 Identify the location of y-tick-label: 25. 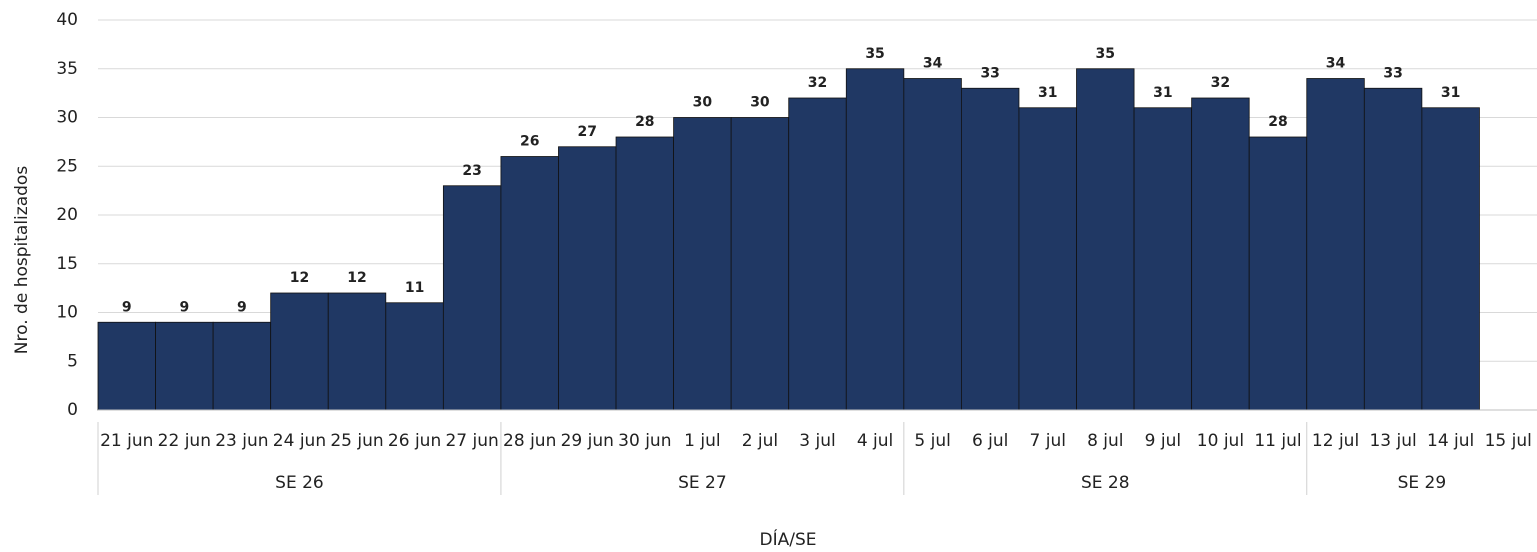
(67, 166).